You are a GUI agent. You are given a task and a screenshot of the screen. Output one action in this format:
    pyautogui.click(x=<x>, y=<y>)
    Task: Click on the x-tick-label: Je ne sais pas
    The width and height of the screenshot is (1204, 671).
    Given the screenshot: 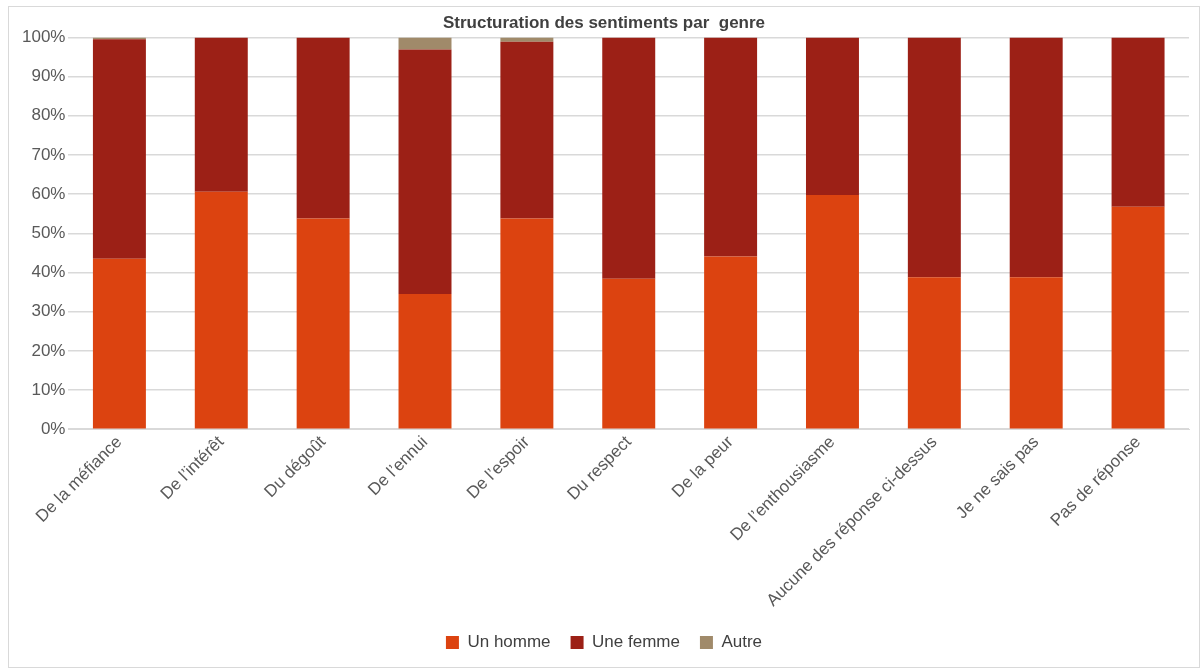 What is the action you would take?
    pyautogui.click(x=997, y=477)
    